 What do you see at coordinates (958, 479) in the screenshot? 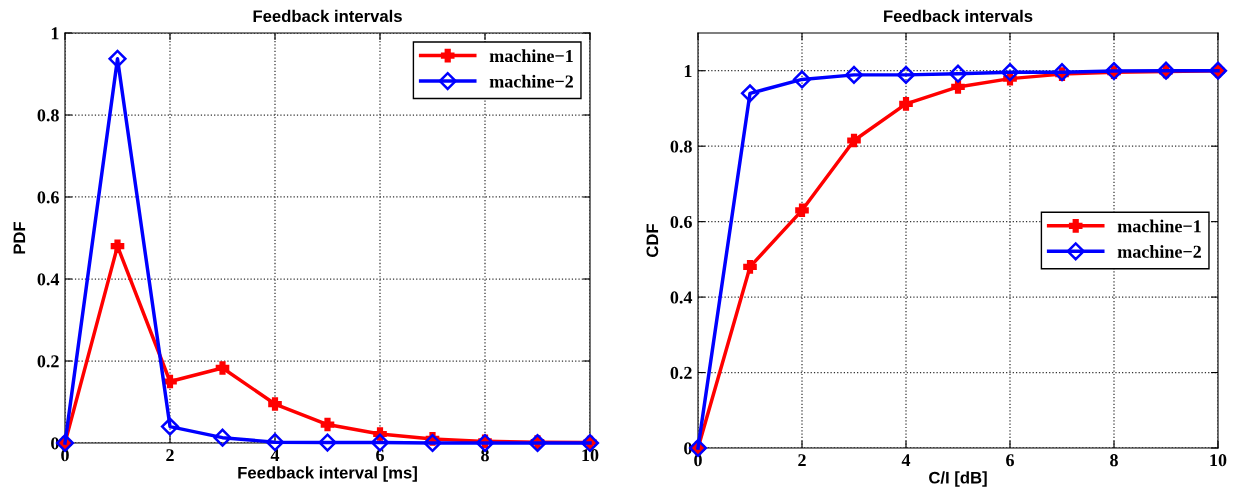
I see `x-axis-title: C/I [dB]` at bounding box center [958, 479].